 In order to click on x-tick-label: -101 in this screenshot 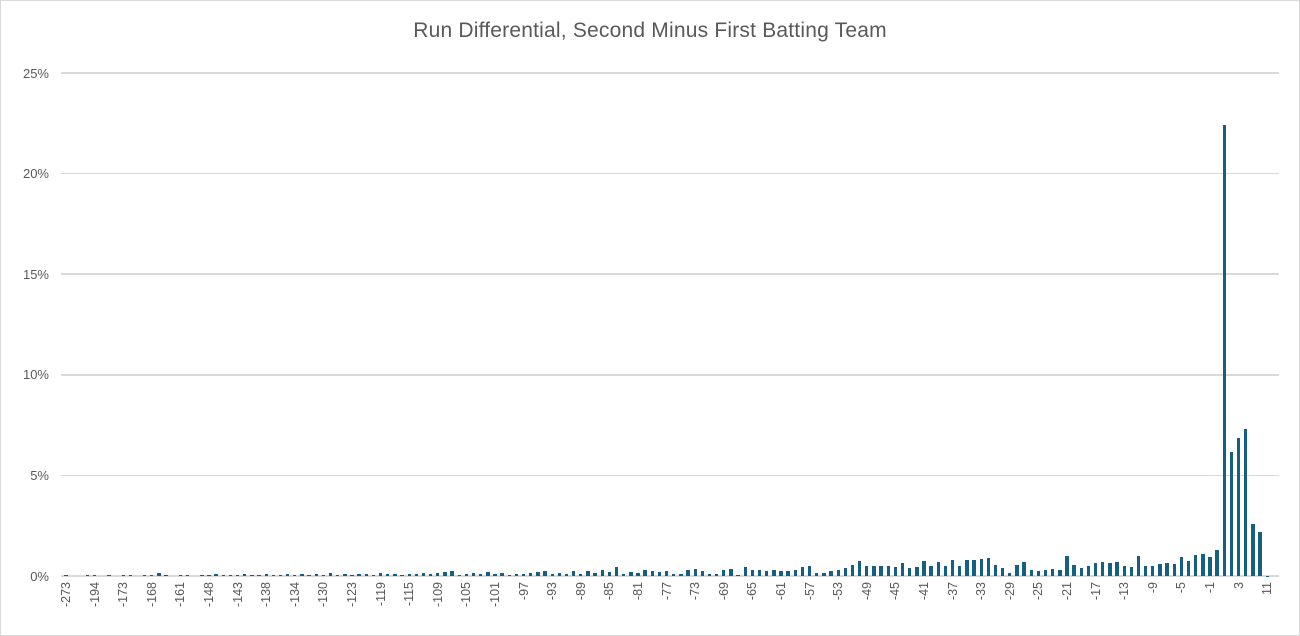, I will do `click(495, 595)`.